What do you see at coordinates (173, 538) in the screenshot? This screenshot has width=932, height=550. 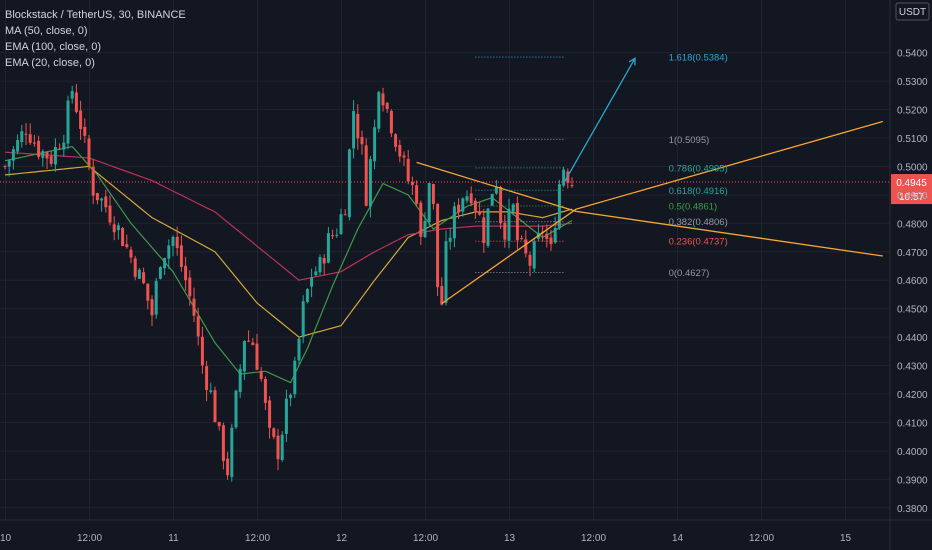 I see `x-tick-label: 11` at bounding box center [173, 538].